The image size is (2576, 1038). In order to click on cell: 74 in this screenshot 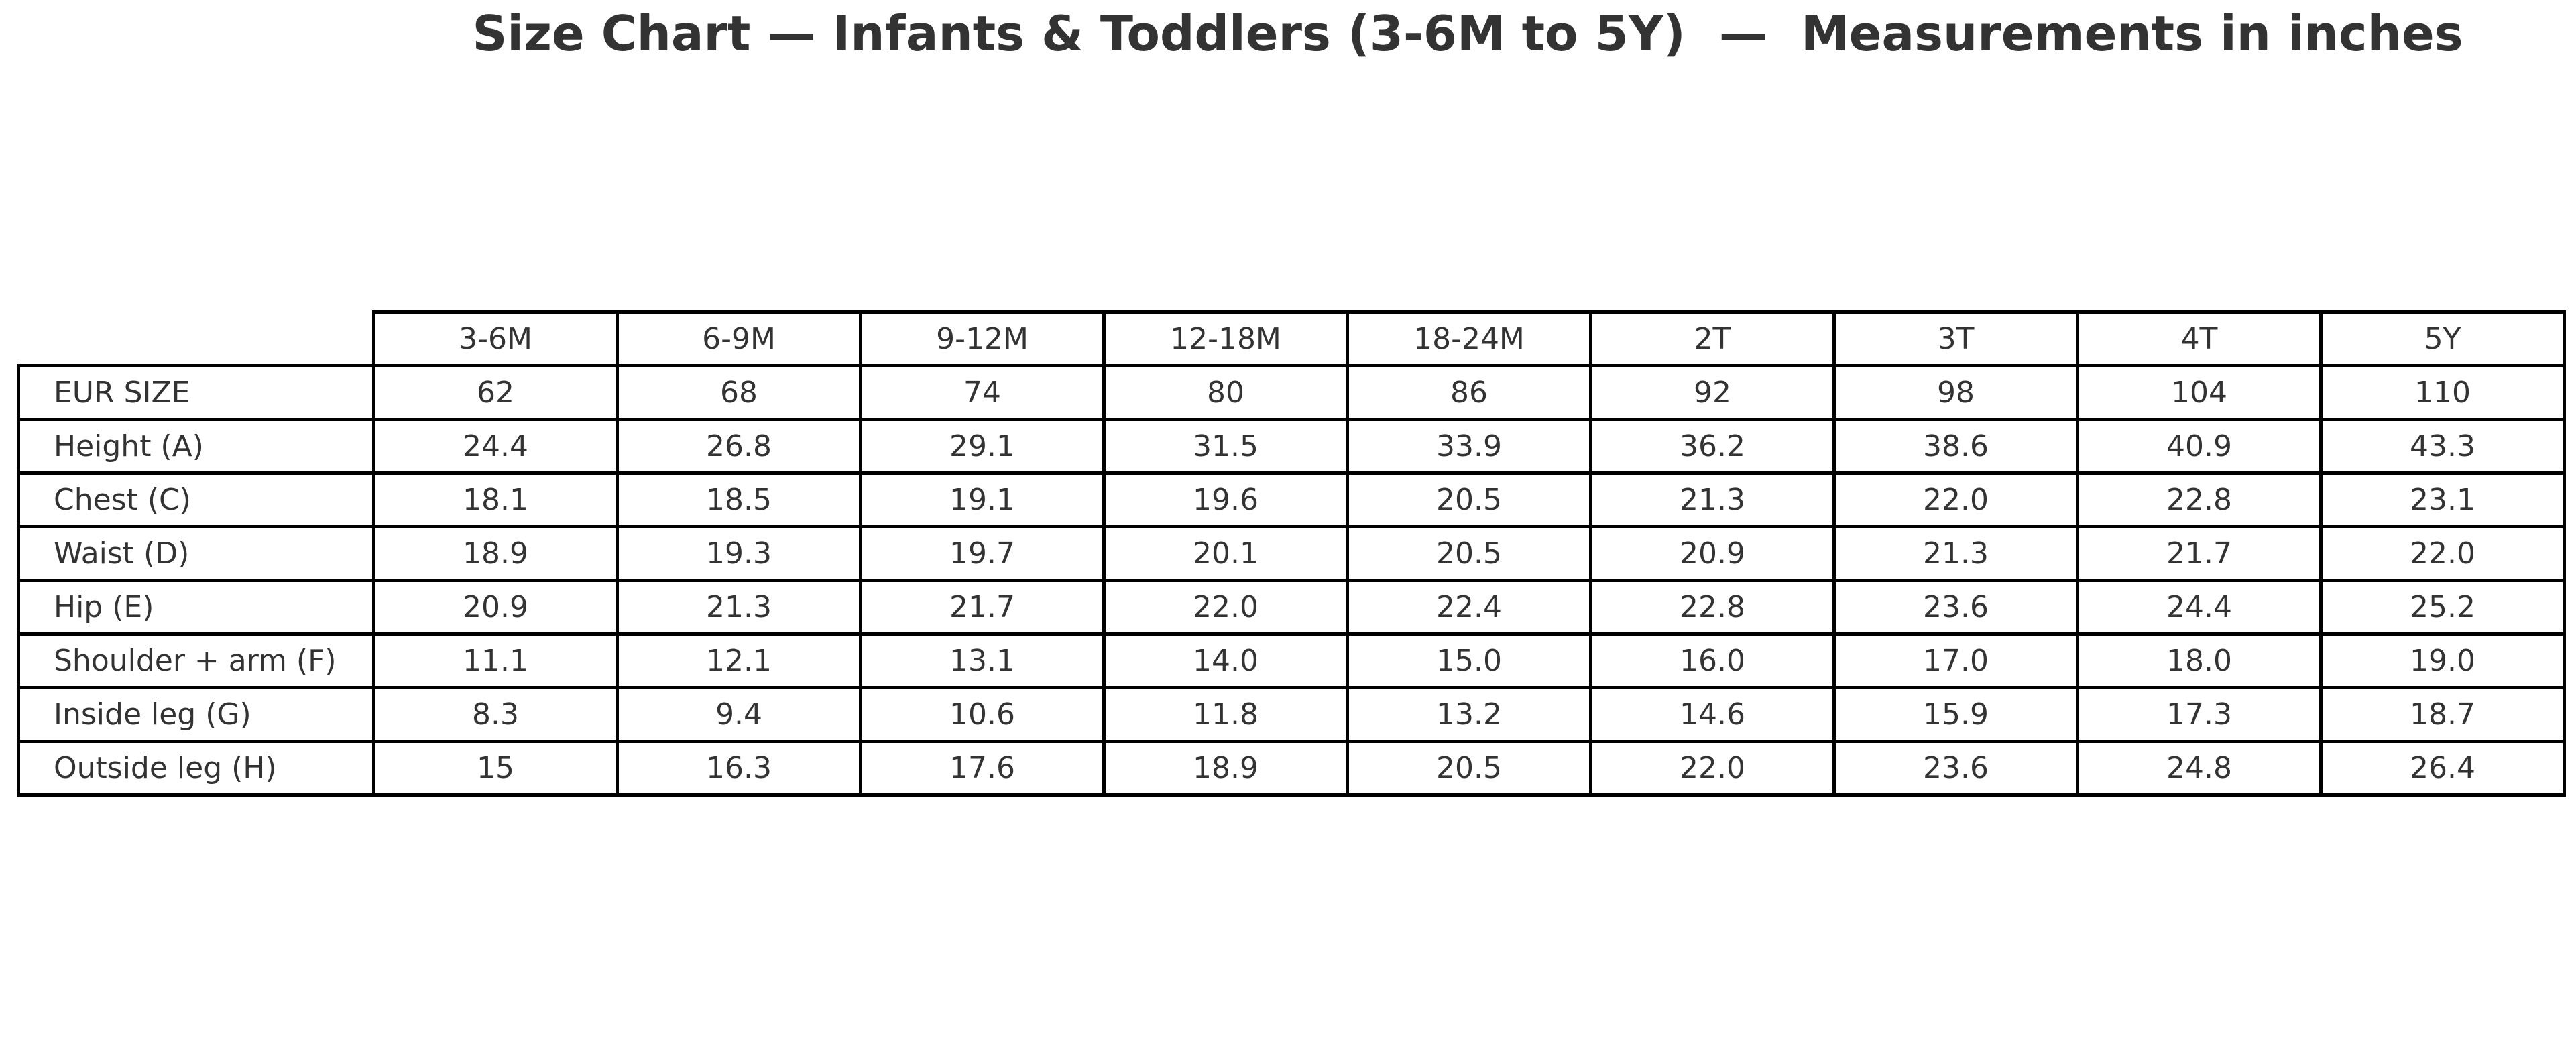, I will do `click(982, 392)`.